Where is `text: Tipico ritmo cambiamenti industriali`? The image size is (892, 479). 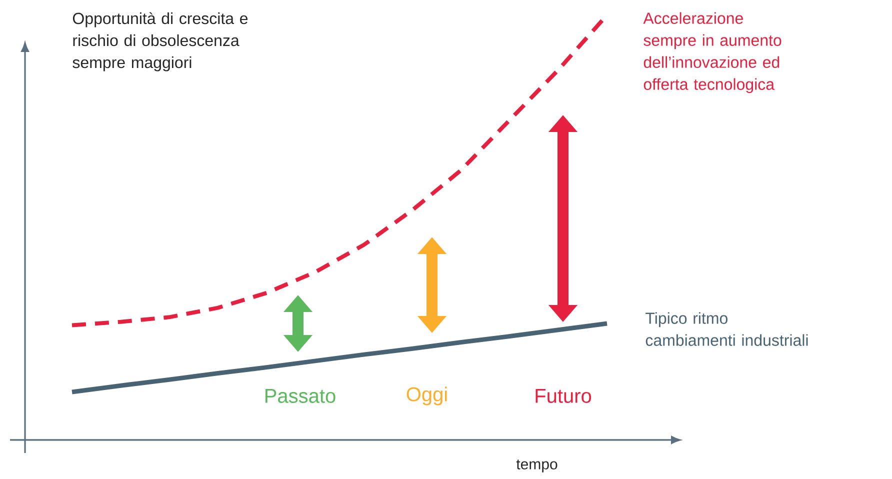
text: Tipico ritmo cambiamenti industriali is located at coordinates (727, 329).